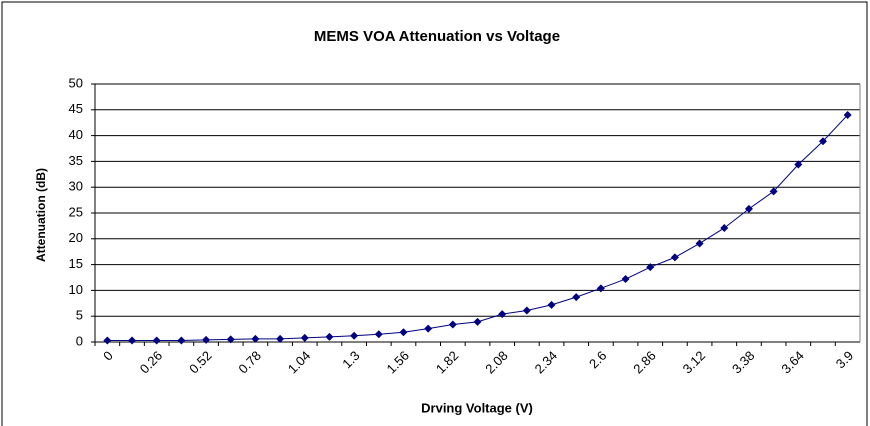 The image size is (870, 426). What do you see at coordinates (76, 237) in the screenshot?
I see `y-tick-label: 20` at bounding box center [76, 237].